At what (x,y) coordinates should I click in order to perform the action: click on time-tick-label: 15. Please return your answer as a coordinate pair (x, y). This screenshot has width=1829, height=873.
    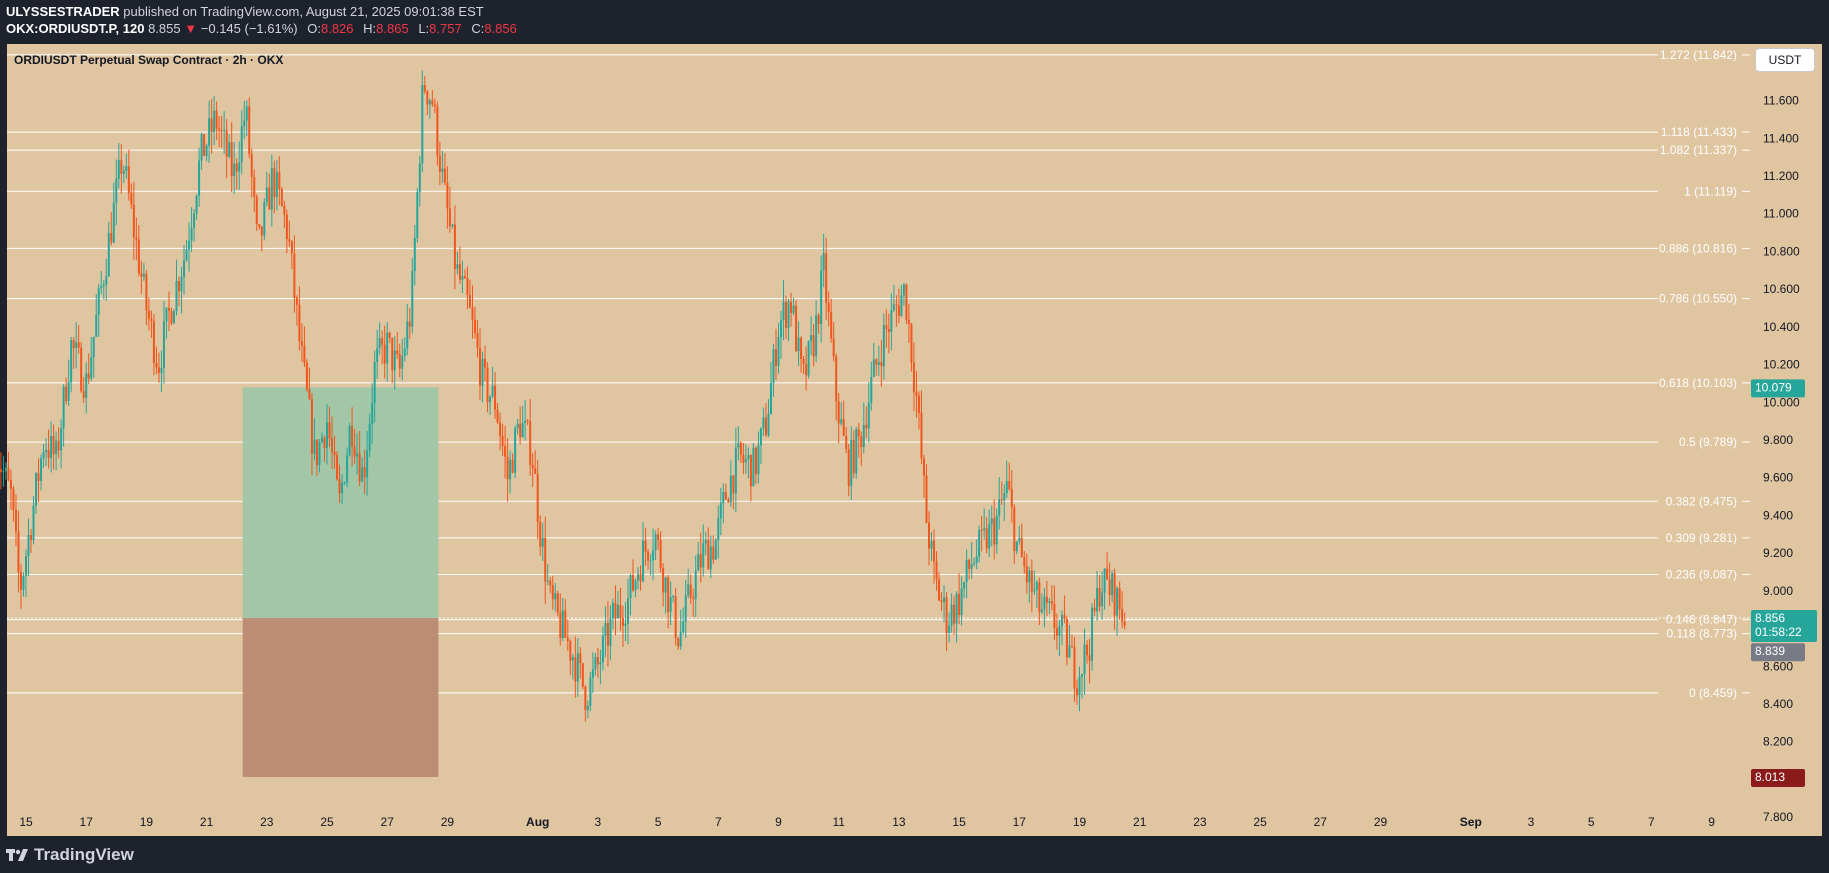
    Looking at the image, I should click on (959, 822).